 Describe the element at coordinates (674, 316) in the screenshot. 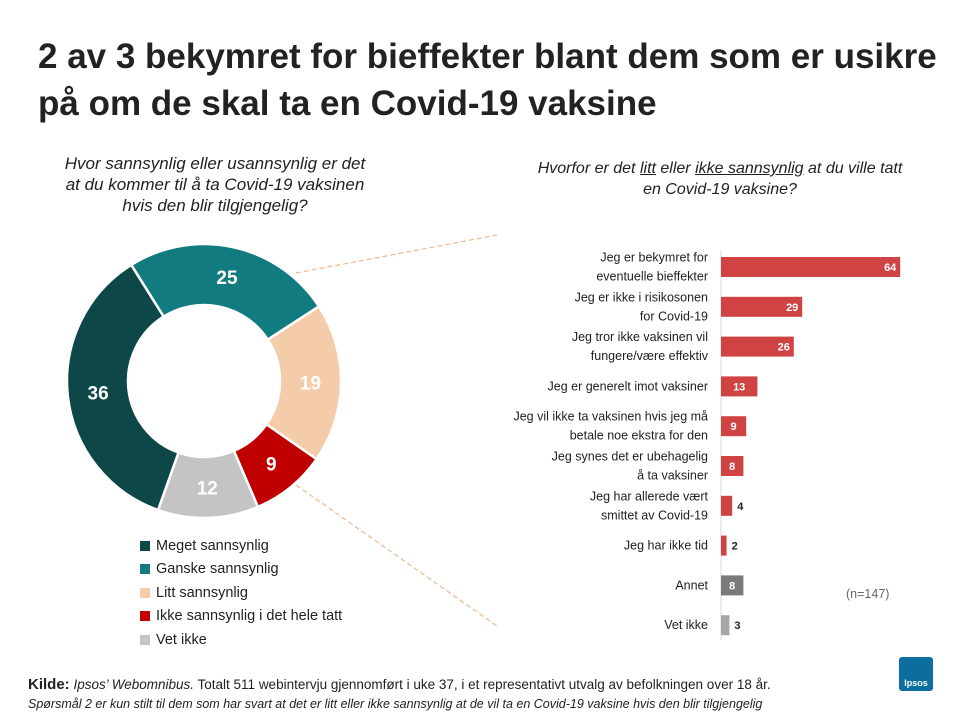

I see `bar-category-label: for Covid-19` at that location.